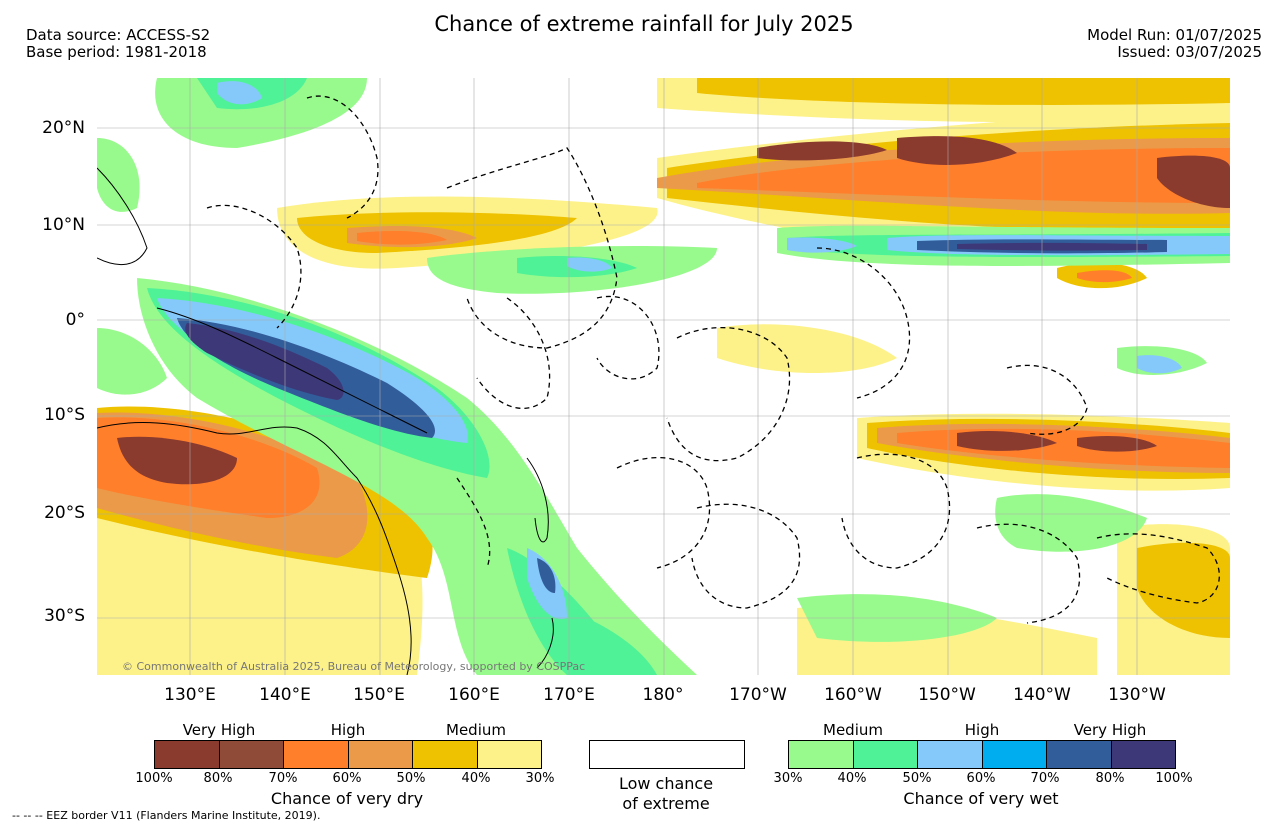 The width and height of the screenshot is (1288, 827). What do you see at coordinates (667, 754) in the screenshot?
I see `low-chance-swatch` at bounding box center [667, 754].